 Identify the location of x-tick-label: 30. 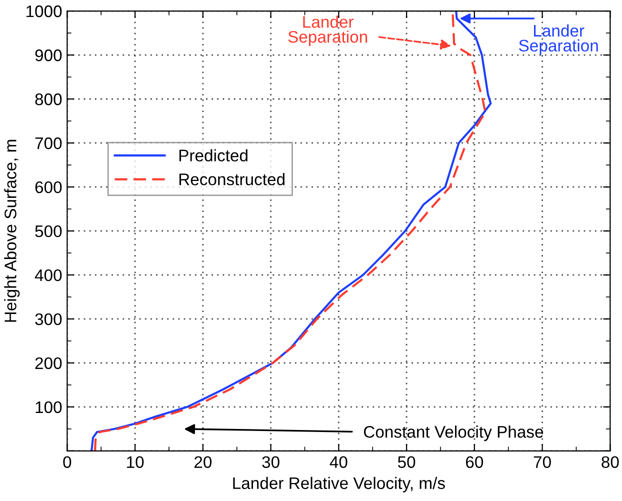
(271, 462).